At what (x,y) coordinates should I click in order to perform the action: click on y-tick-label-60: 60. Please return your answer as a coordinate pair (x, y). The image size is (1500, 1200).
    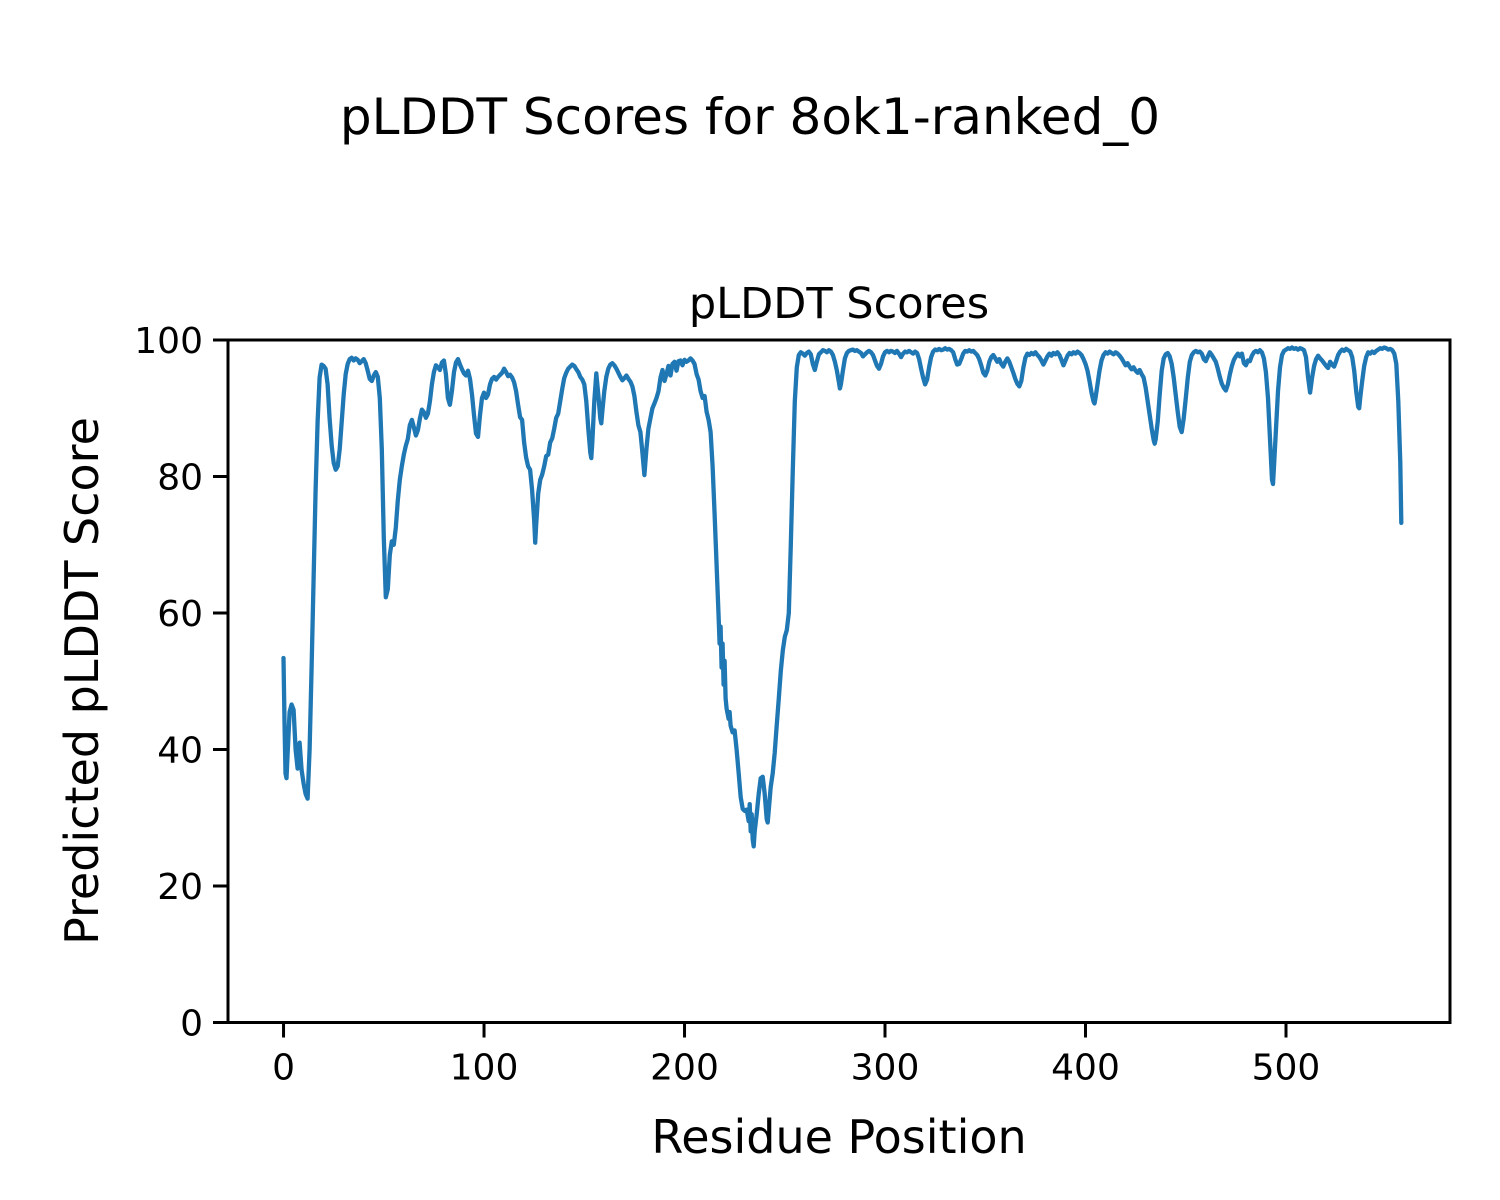
    Looking at the image, I should click on (180, 614).